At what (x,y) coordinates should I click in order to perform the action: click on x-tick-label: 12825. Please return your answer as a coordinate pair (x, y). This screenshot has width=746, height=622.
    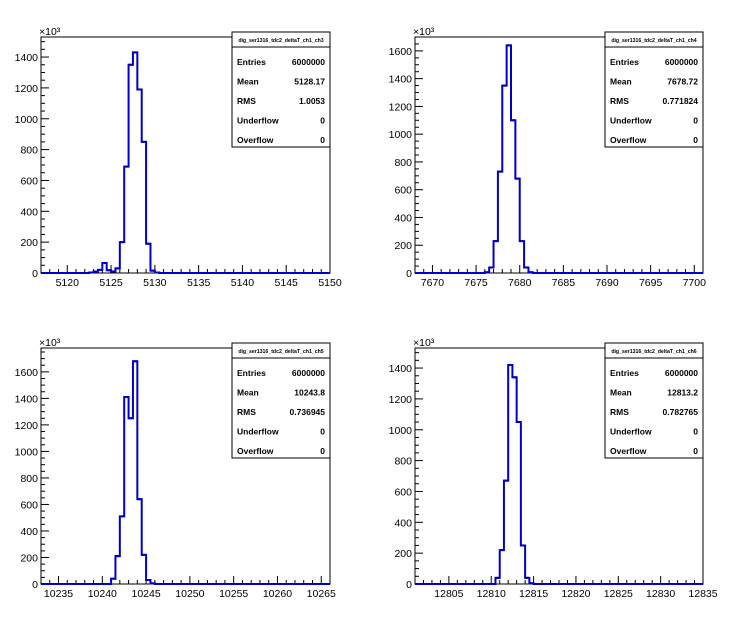
    Looking at the image, I should click on (618, 594).